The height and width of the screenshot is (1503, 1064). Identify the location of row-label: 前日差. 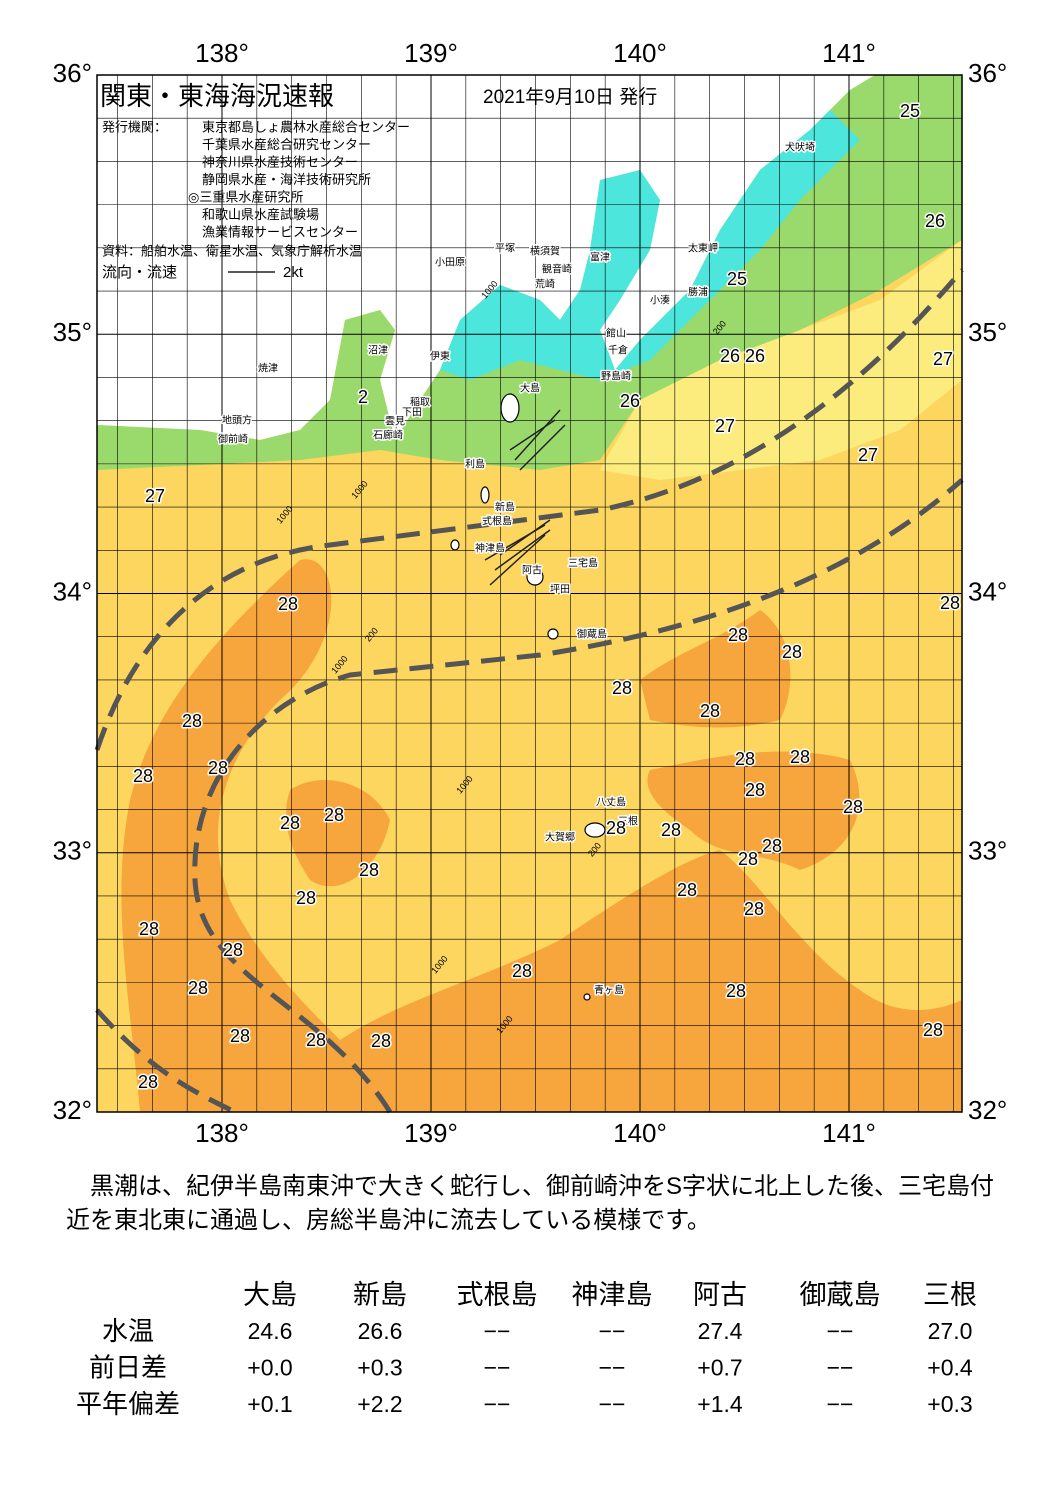
(128, 1367).